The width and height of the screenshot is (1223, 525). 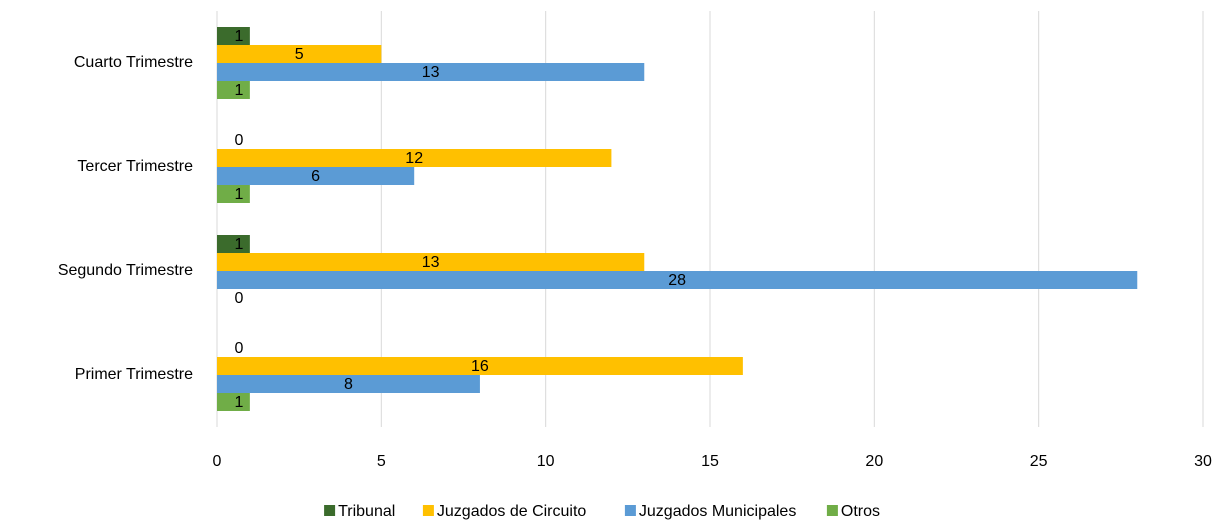 I want to click on y-tick-label: Cuarto Trimestre, so click(x=133, y=62).